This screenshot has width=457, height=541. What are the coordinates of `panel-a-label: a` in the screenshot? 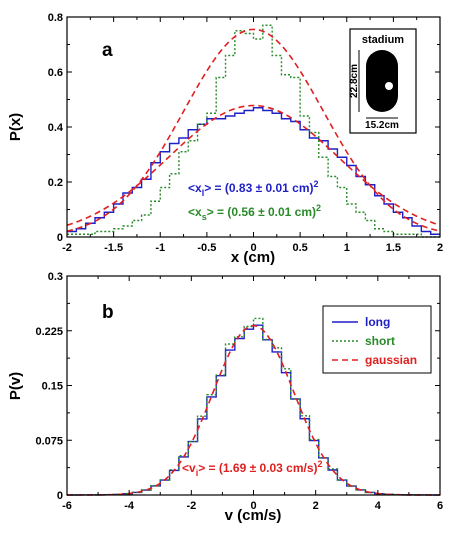 It's located at (107, 50).